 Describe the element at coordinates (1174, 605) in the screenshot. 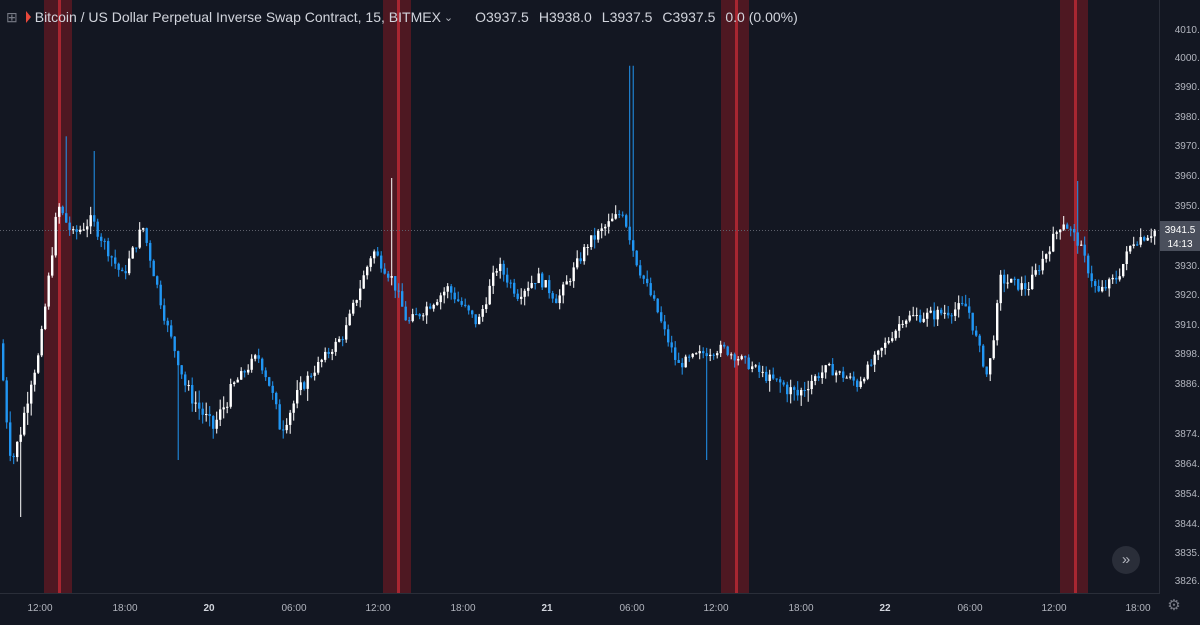

I see `gear-icon: ⚙` at that location.